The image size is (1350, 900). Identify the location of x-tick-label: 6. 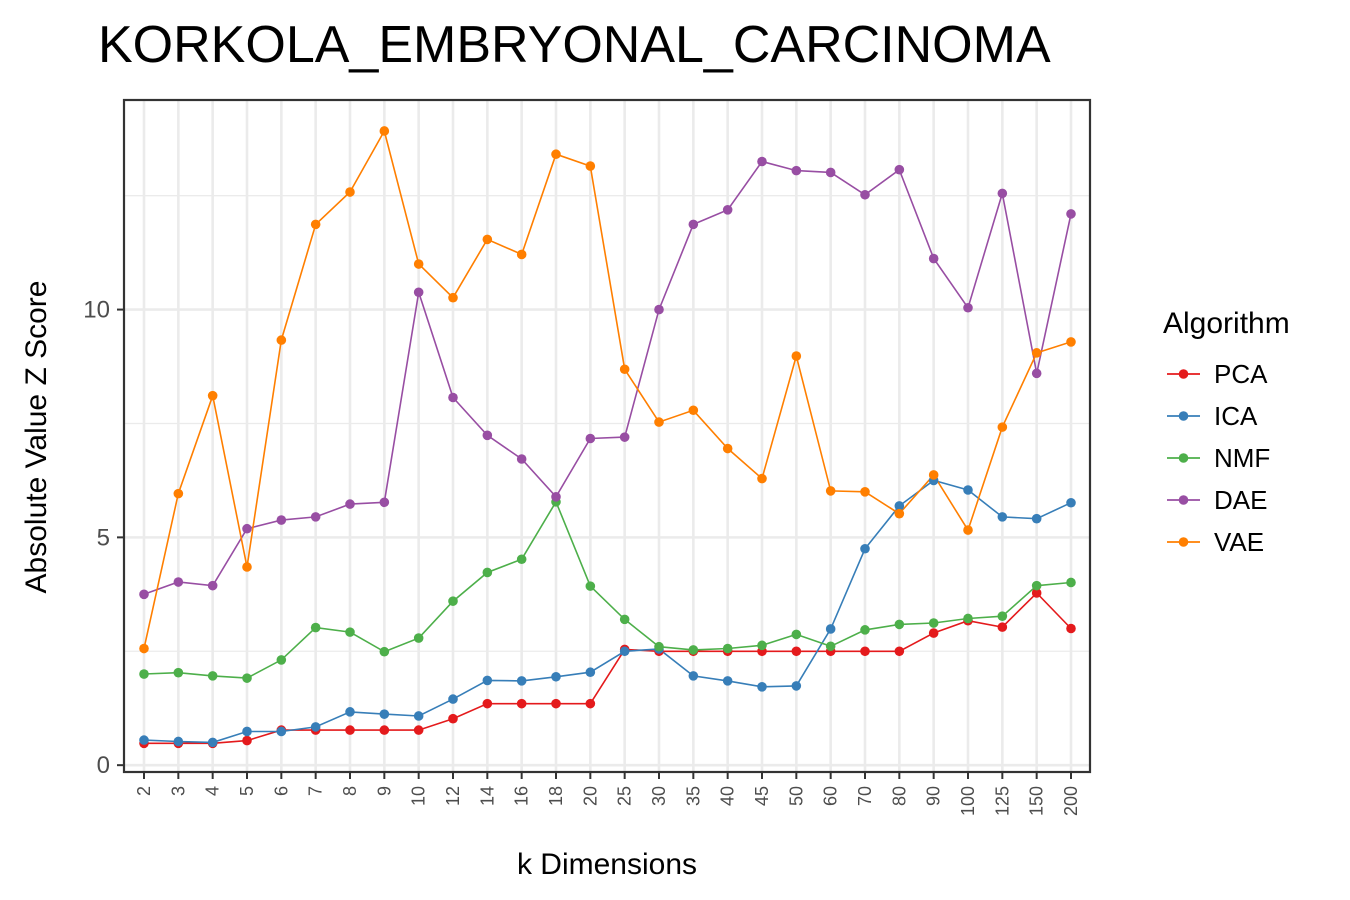
(281, 791).